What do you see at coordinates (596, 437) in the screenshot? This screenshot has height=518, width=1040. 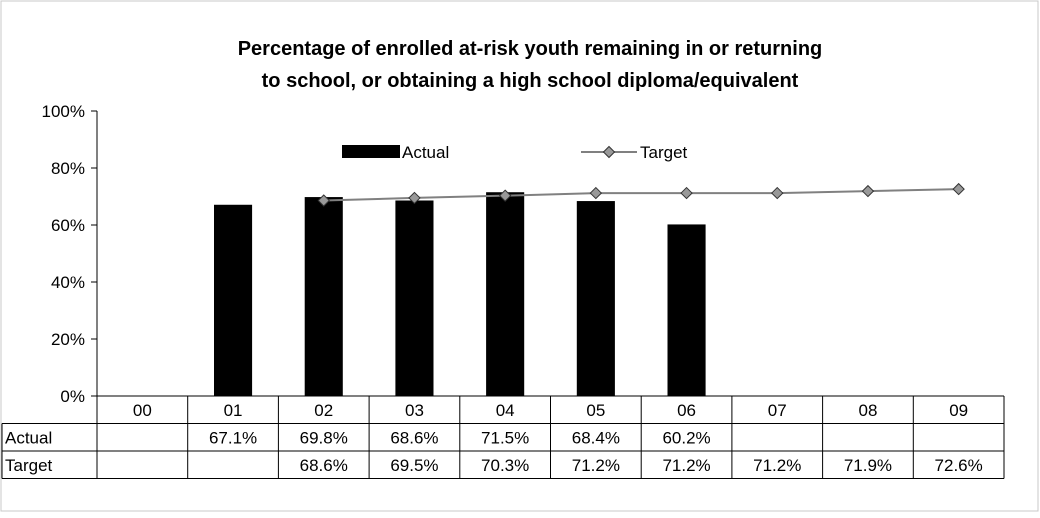 I see `data-label-actual-05: 68.4%` at bounding box center [596, 437].